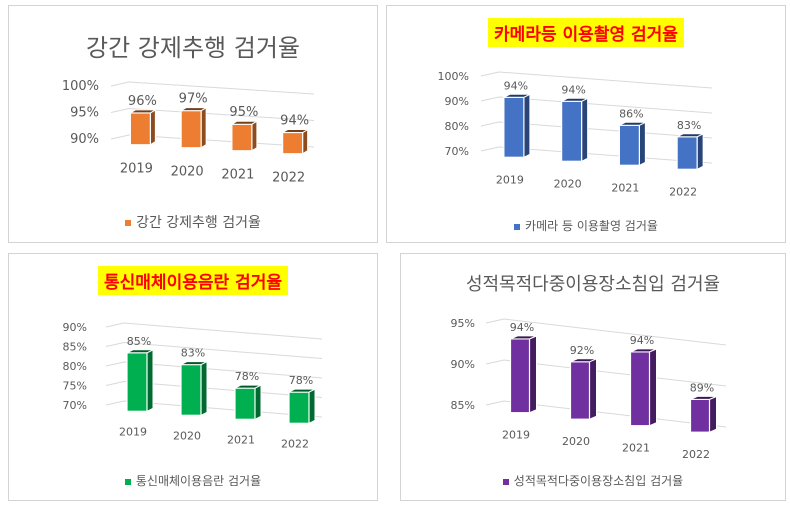 This screenshot has height=507, width=790. Describe the element at coordinates (142, 101) in the screenshot. I see `data-label: 96%` at that location.